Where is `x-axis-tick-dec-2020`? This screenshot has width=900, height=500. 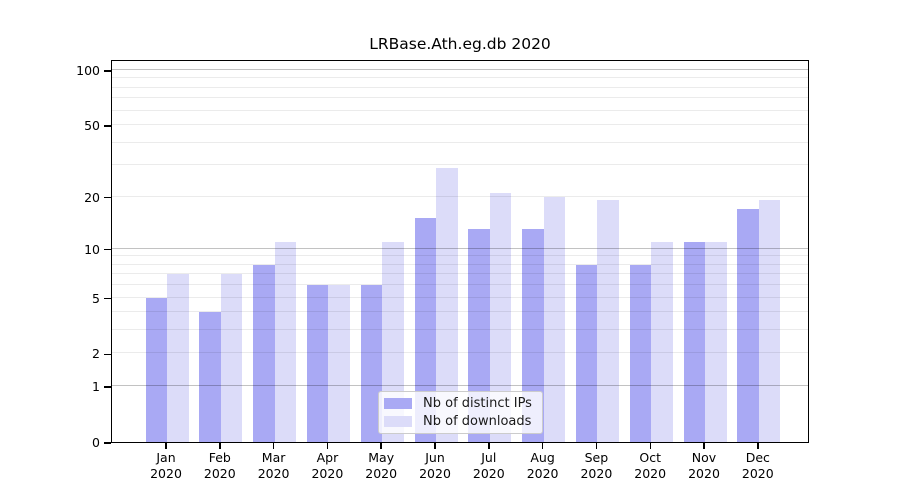 x-axis-tick-dec-2020 is located at coordinates (758, 446).